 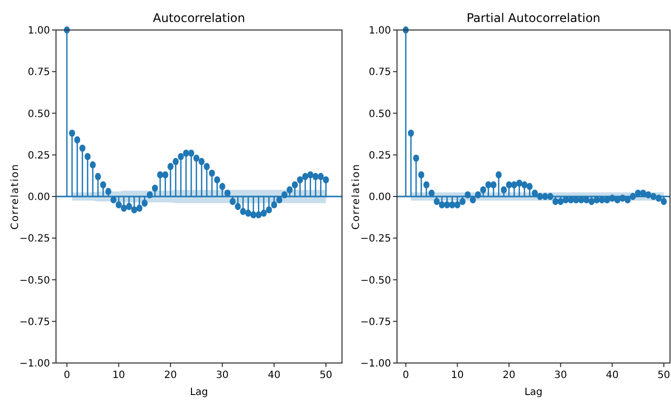 What do you see at coordinates (533, 18) in the screenshot?
I see `chart-title: Partial Autocorrelation` at bounding box center [533, 18].